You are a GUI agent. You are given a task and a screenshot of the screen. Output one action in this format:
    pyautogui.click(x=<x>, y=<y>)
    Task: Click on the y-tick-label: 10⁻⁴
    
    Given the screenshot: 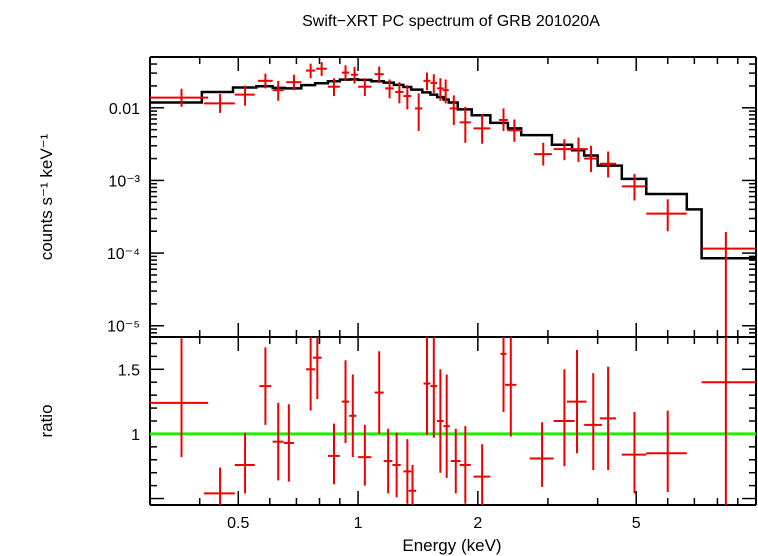 What is the action you would take?
    pyautogui.click(x=123, y=254)
    